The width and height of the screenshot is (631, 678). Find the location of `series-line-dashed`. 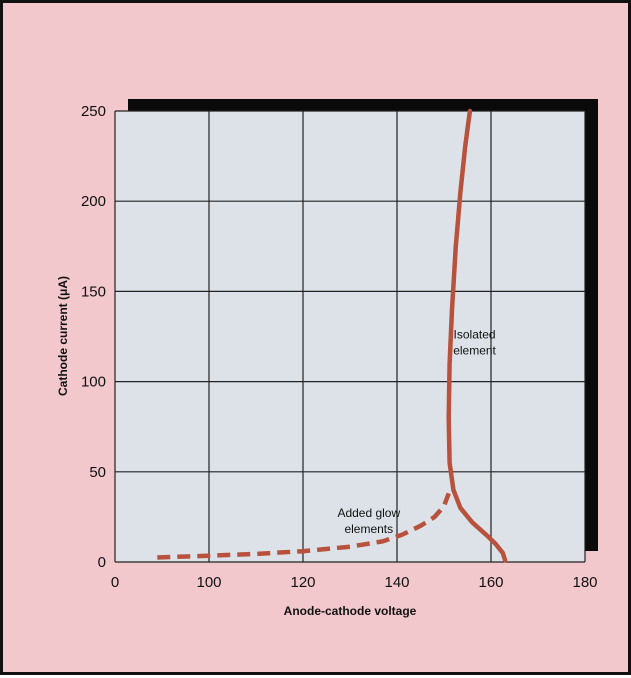

series-line-dashed is located at coordinates (304, 526).